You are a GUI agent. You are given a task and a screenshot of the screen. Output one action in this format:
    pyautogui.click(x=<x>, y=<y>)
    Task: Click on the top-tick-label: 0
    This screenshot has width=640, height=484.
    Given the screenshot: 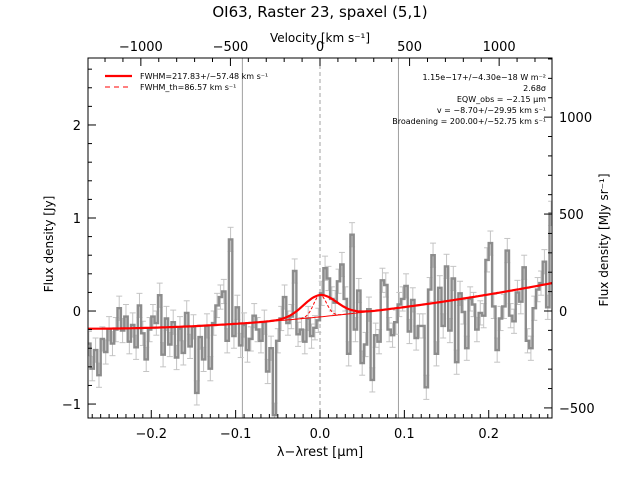 What is the action you would take?
    pyautogui.click(x=320, y=47)
    